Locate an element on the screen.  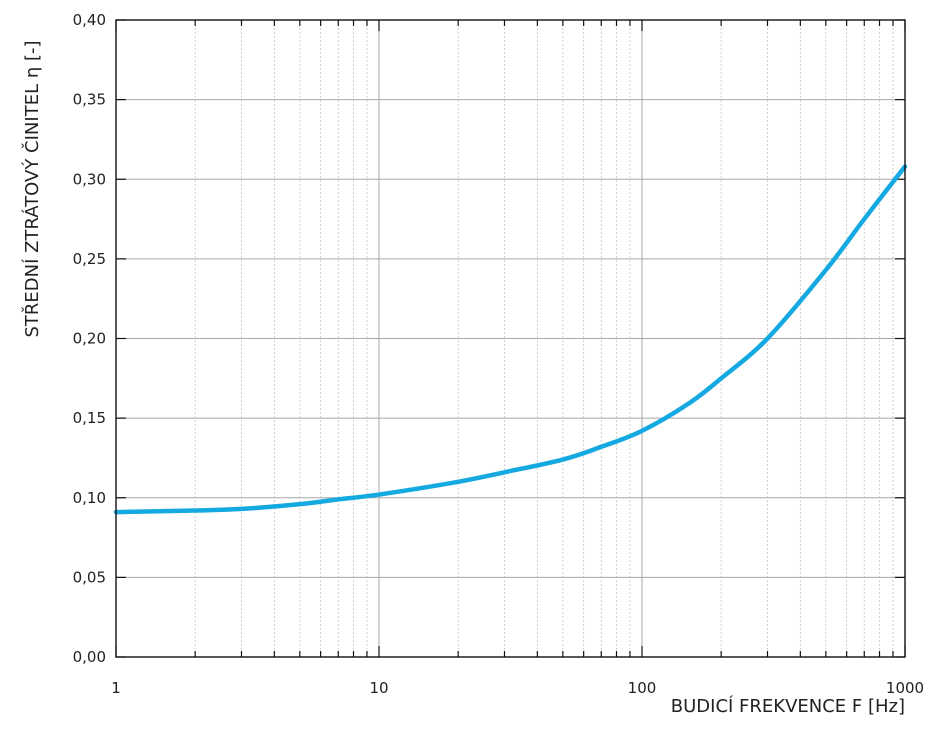
x-tick-label: 1 is located at coordinates (116, 688).